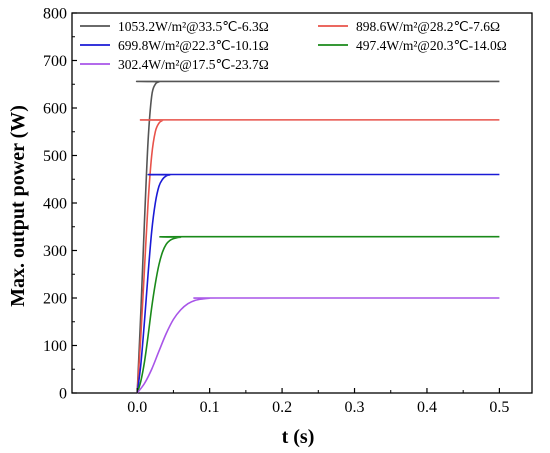 This screenshot has width=550, height=453. Describe the element at coordinates (428, 26) in the screenshot. I see `legend-label: 898.6W/m²@28.2℃-7.6Ω` at that location.